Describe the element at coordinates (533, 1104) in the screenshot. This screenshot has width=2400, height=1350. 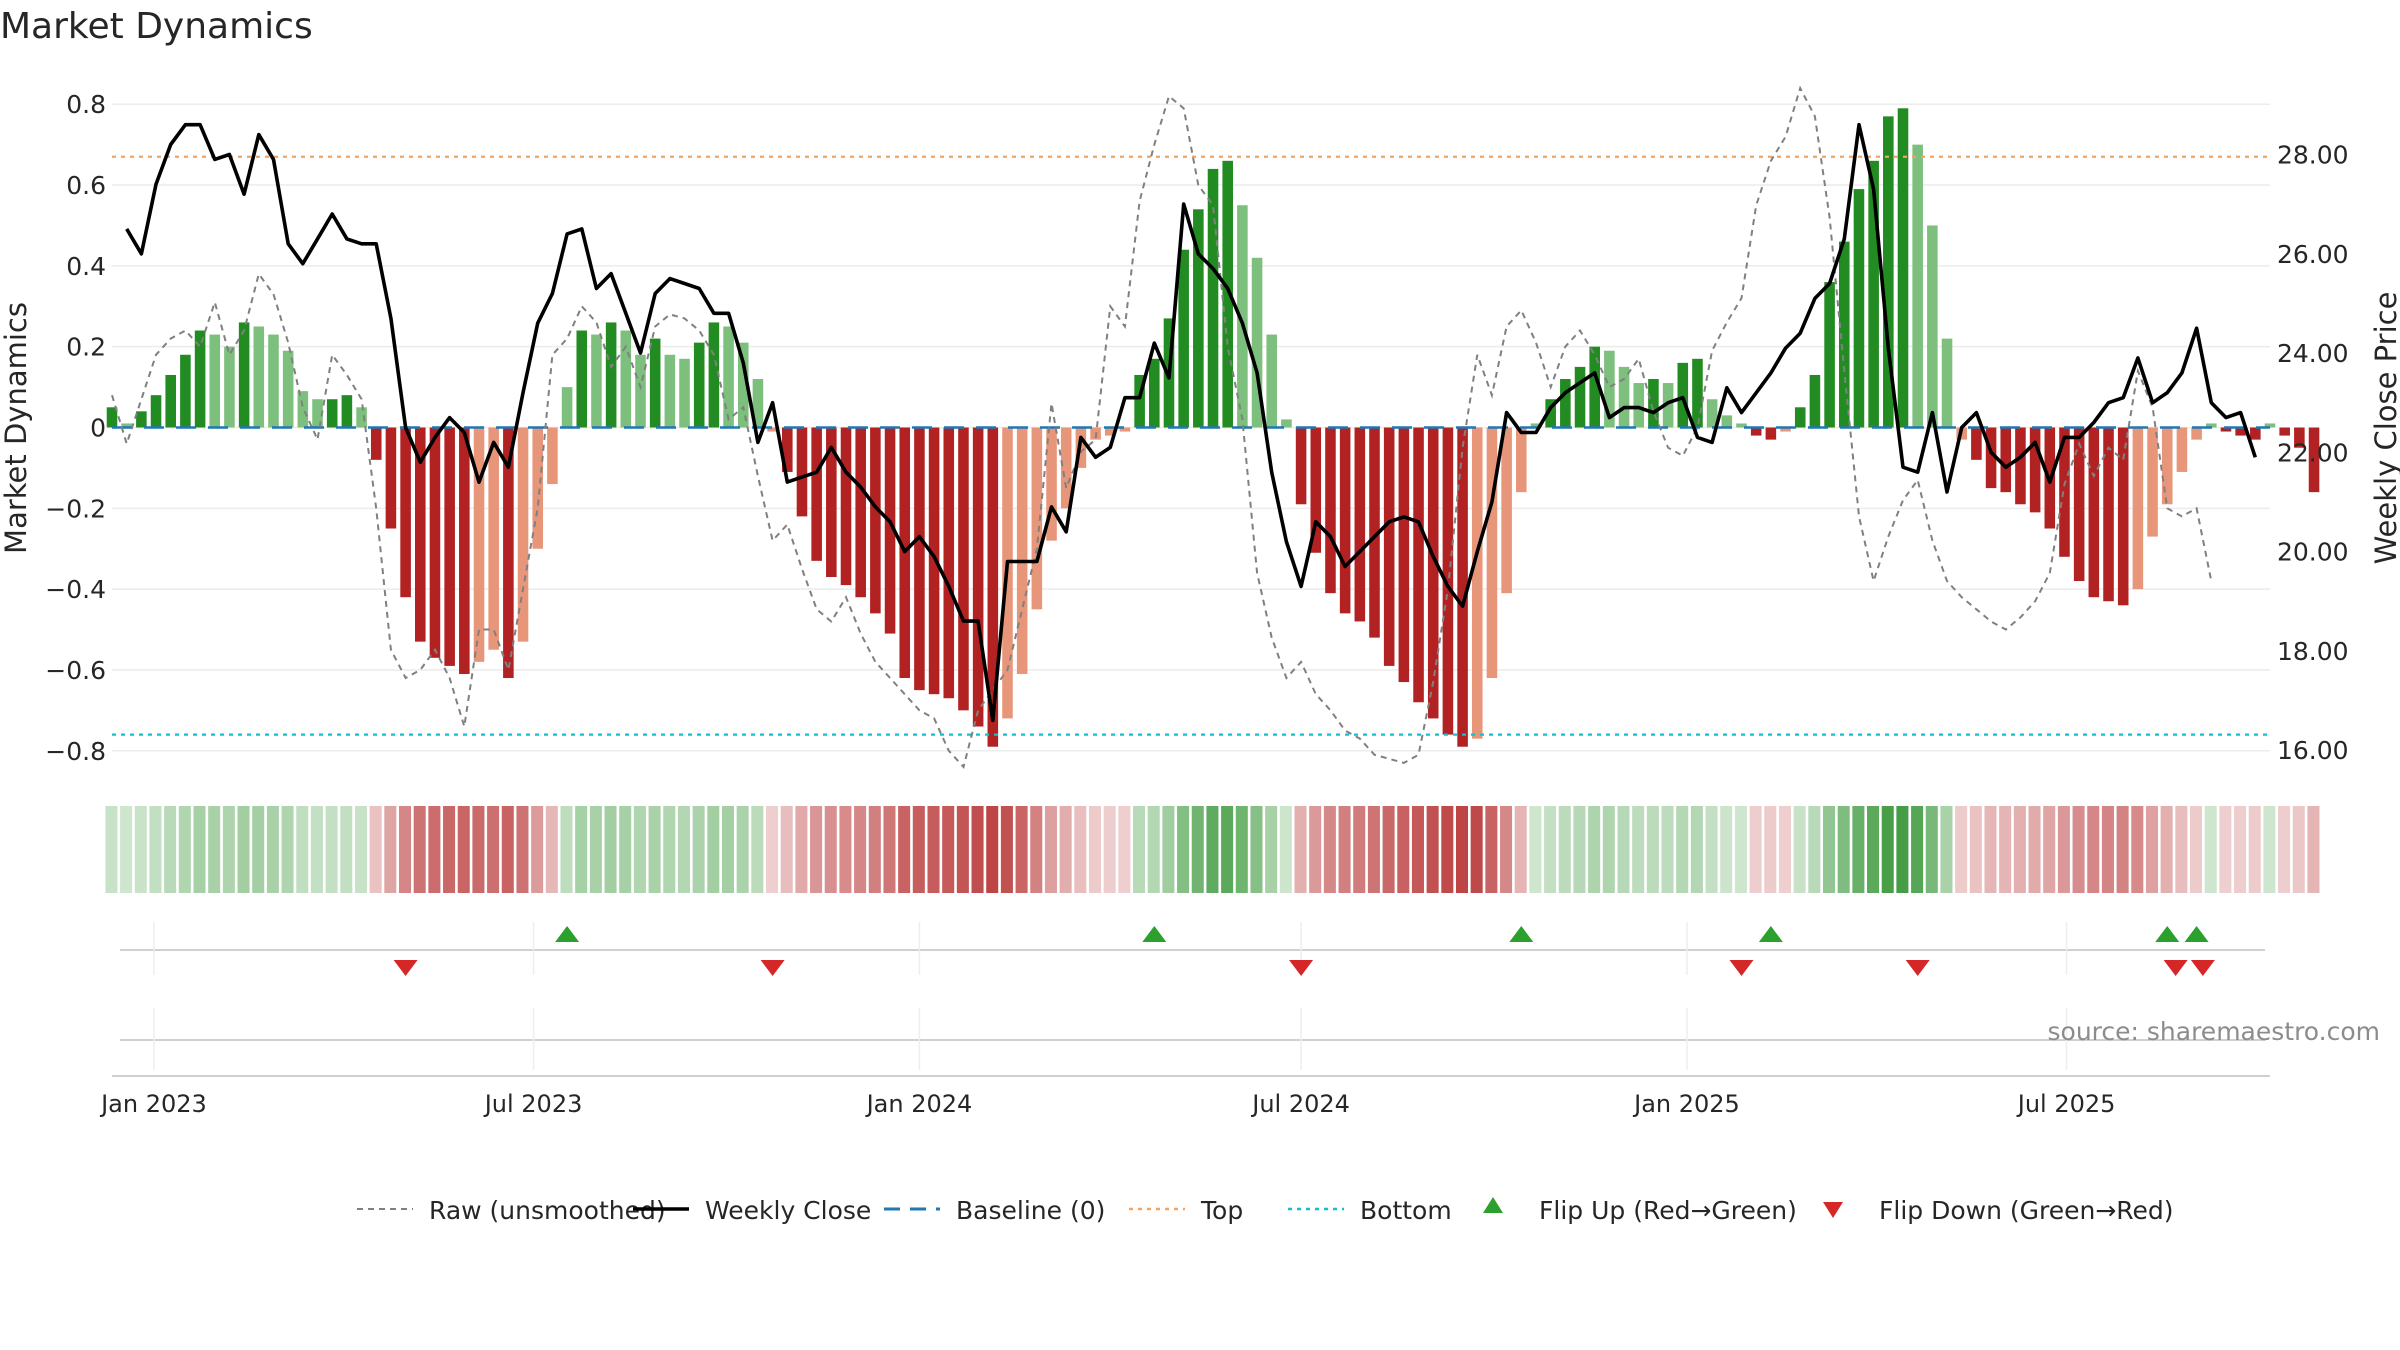
I see `x-tick-label: Jul 2023` at that location.